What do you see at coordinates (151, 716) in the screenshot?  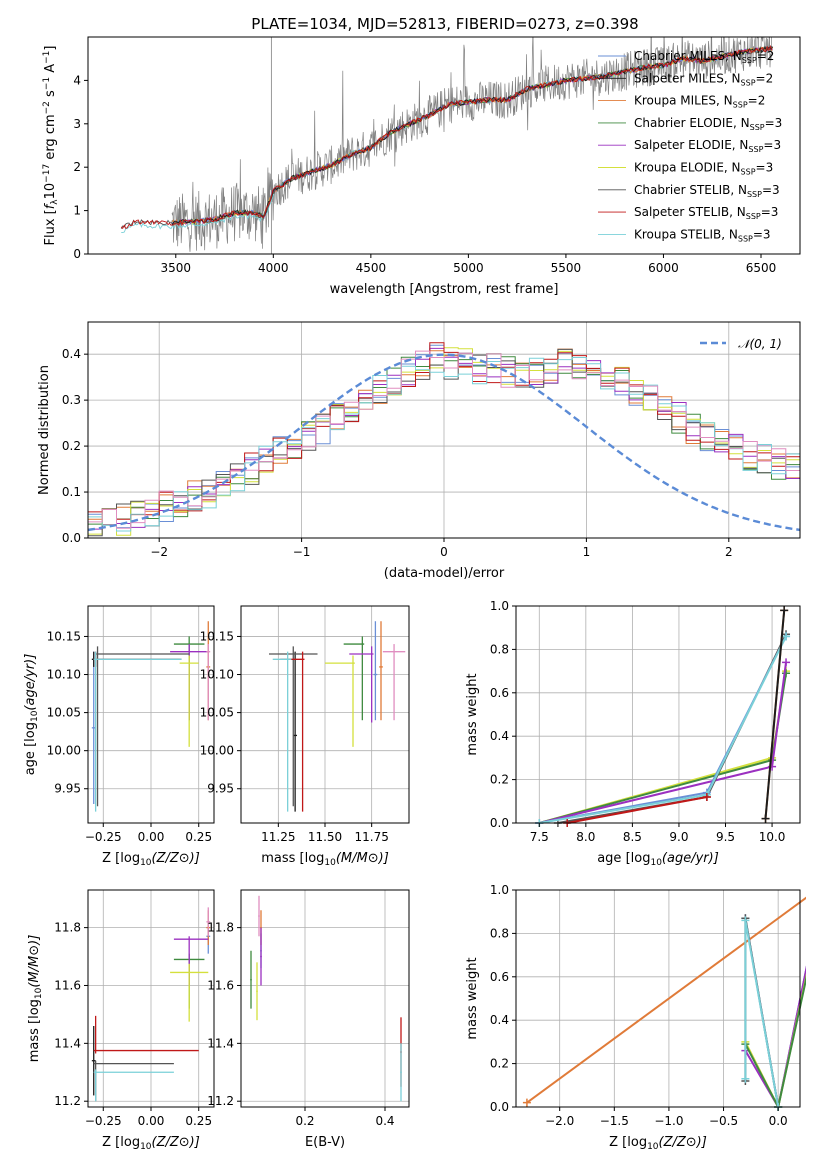 I see `age-vs-Z-plot-area` at bounding box center [151, 716].